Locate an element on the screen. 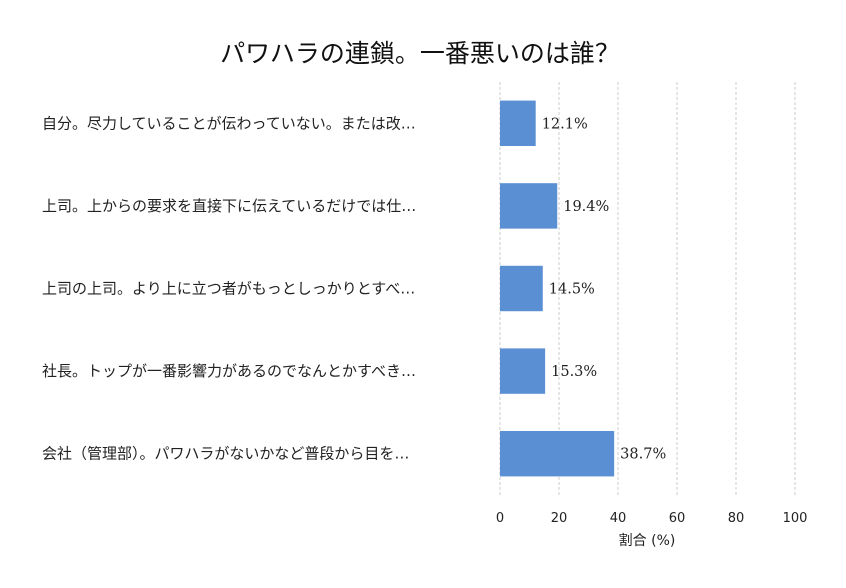 This screenshot has width=846, height=588. value-label: 14.5% is located at coordinates (572, 290).